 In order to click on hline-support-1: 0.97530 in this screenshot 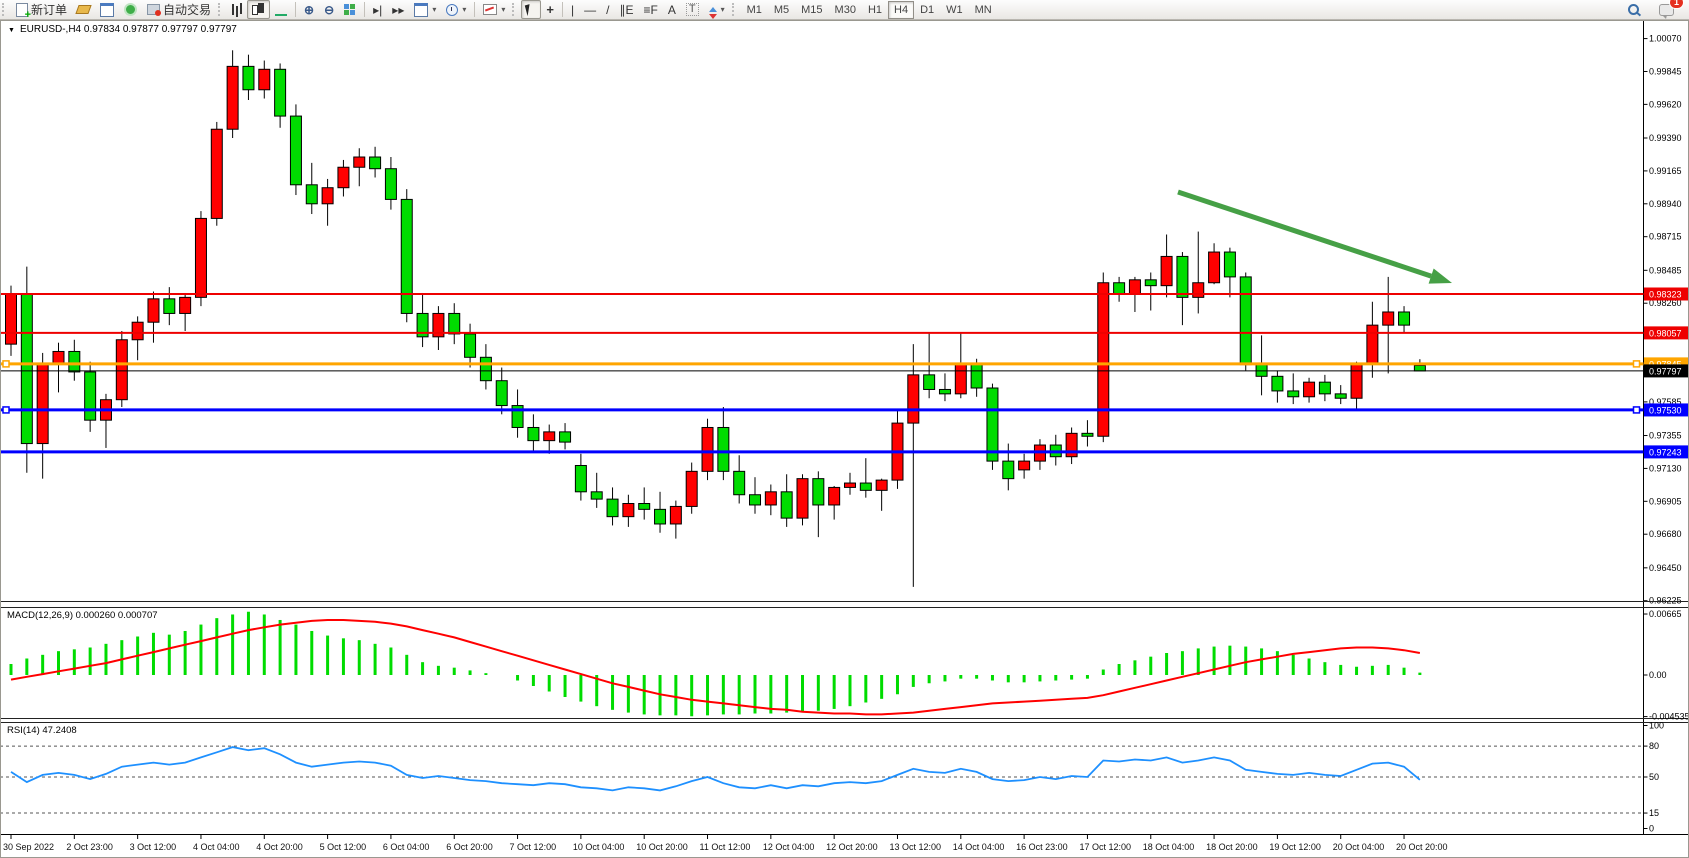, I will do `click(844, 410)`.